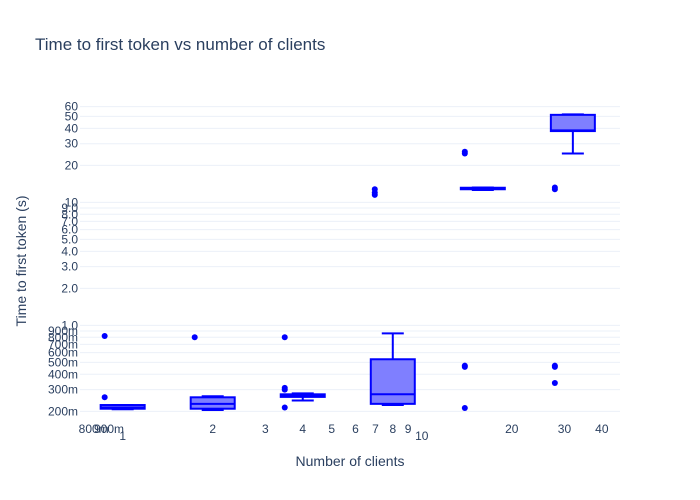 Image resolution: width=700 pixels, height=500 pixels. I want to click on x-tick-label: 20, so click(512, 429).